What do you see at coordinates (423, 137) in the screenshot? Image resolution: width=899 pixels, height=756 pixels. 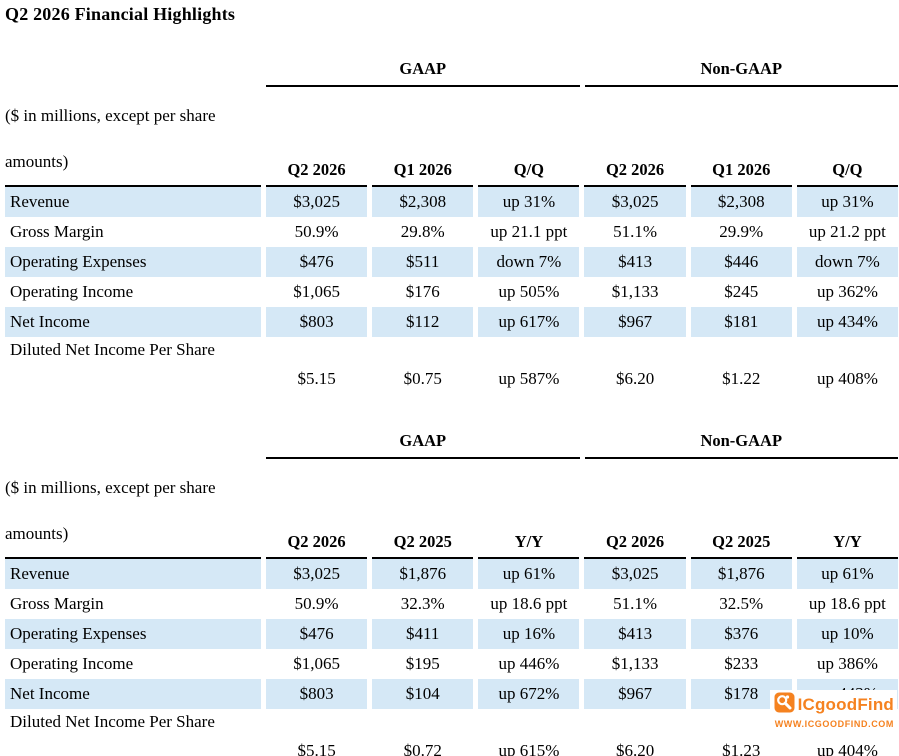 I see `column-header-gaap-q1-2026: Q1 2026` at bounding box center [423, 137].